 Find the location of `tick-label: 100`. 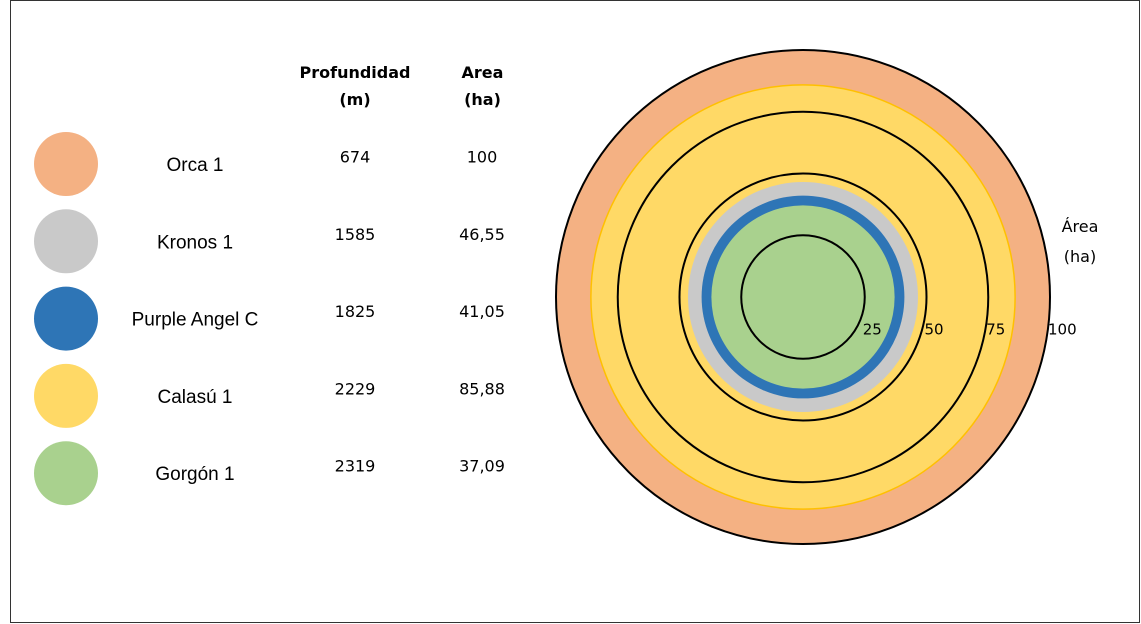

tick-label: 100 is located at coordinates (1062, 330).